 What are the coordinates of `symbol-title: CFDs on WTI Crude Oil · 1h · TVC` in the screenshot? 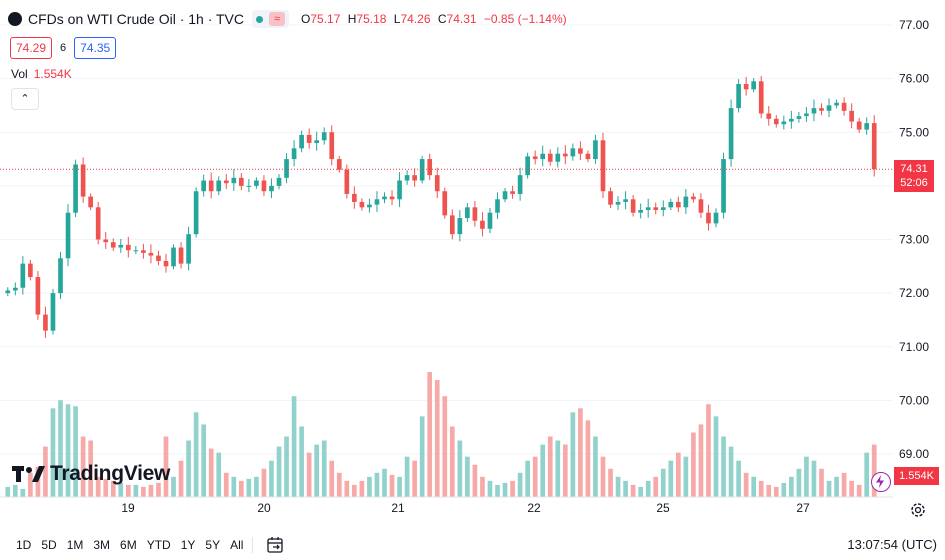 It's located at (136, 19).